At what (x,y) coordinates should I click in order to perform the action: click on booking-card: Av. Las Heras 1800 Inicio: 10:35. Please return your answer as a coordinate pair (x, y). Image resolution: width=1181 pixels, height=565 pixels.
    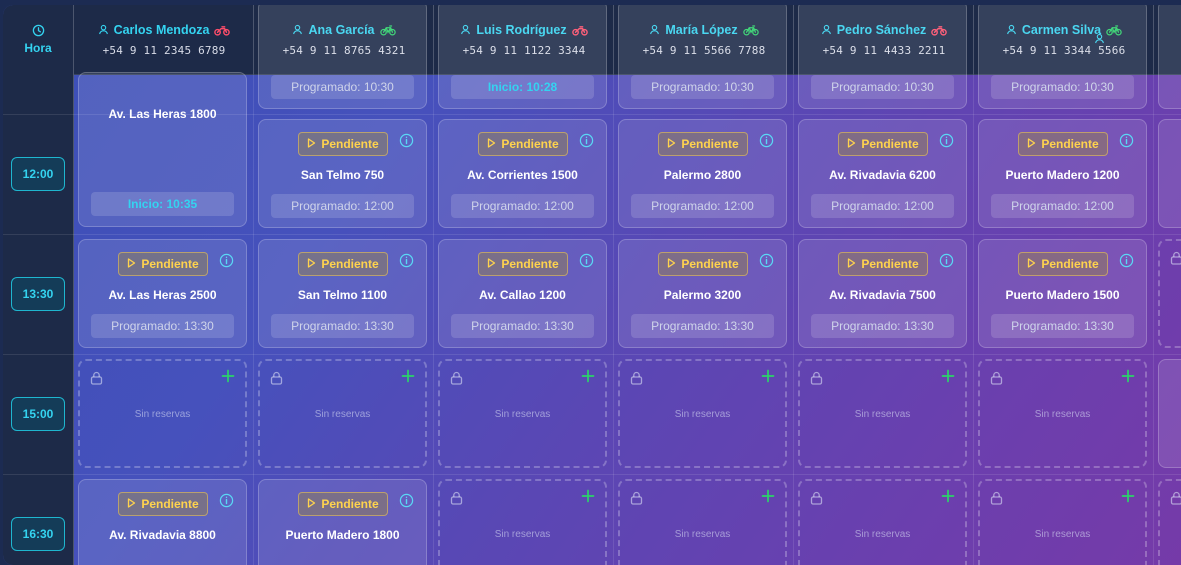
    Looking at the image, I should click on (162, 149).